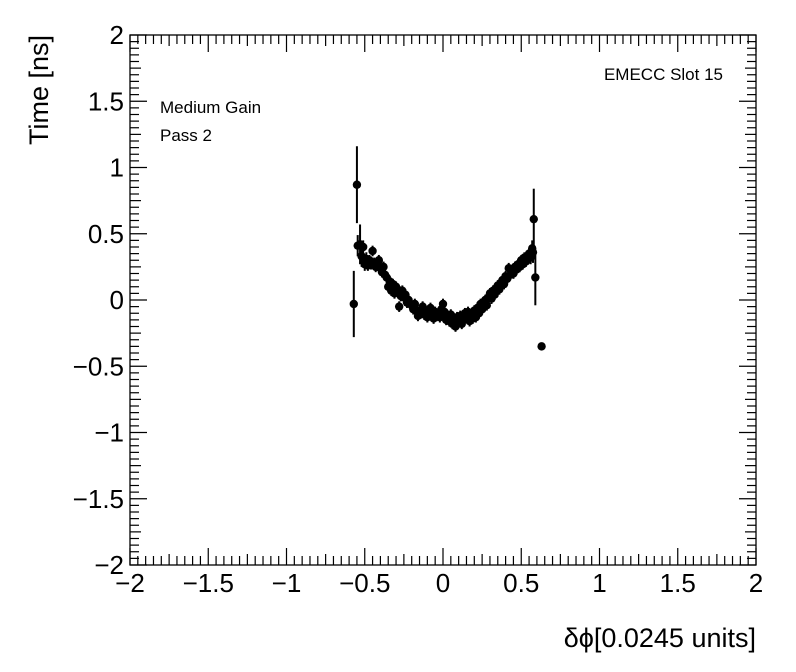 This screenshot has width=796, height=672. I want to click on y-tick-label: −0.5, so click(98, 366).